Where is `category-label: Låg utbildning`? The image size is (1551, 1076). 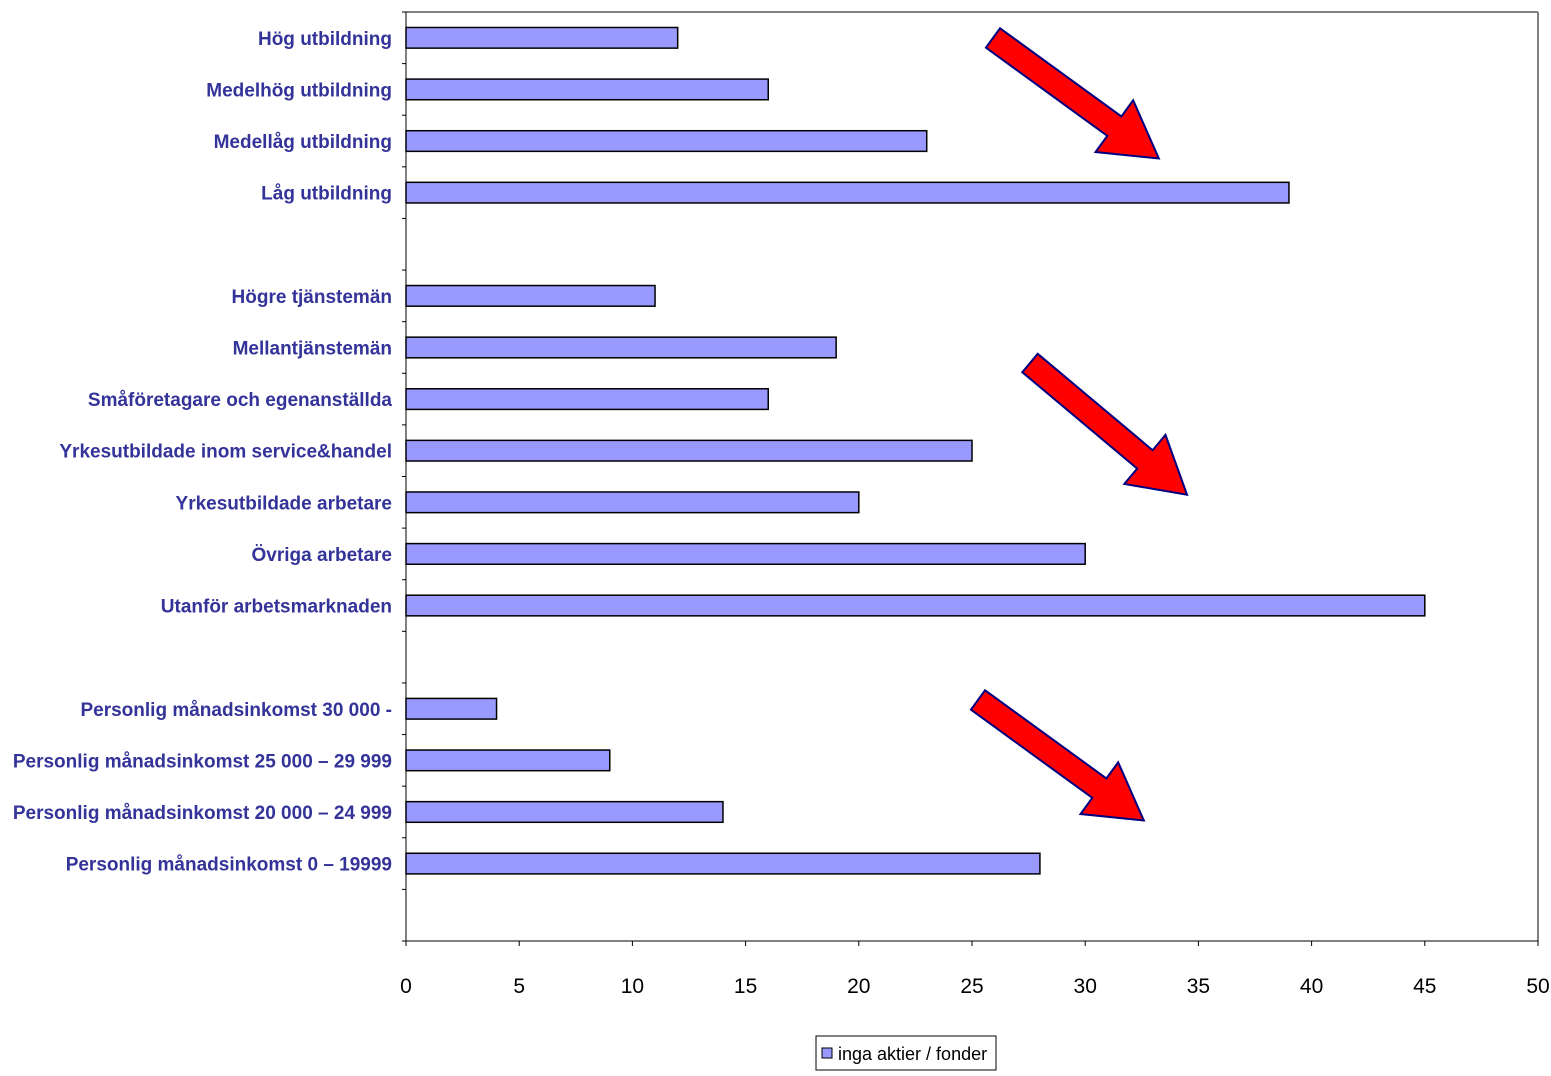
category-label: Låg utbildning is located at coordinates (326, 194).